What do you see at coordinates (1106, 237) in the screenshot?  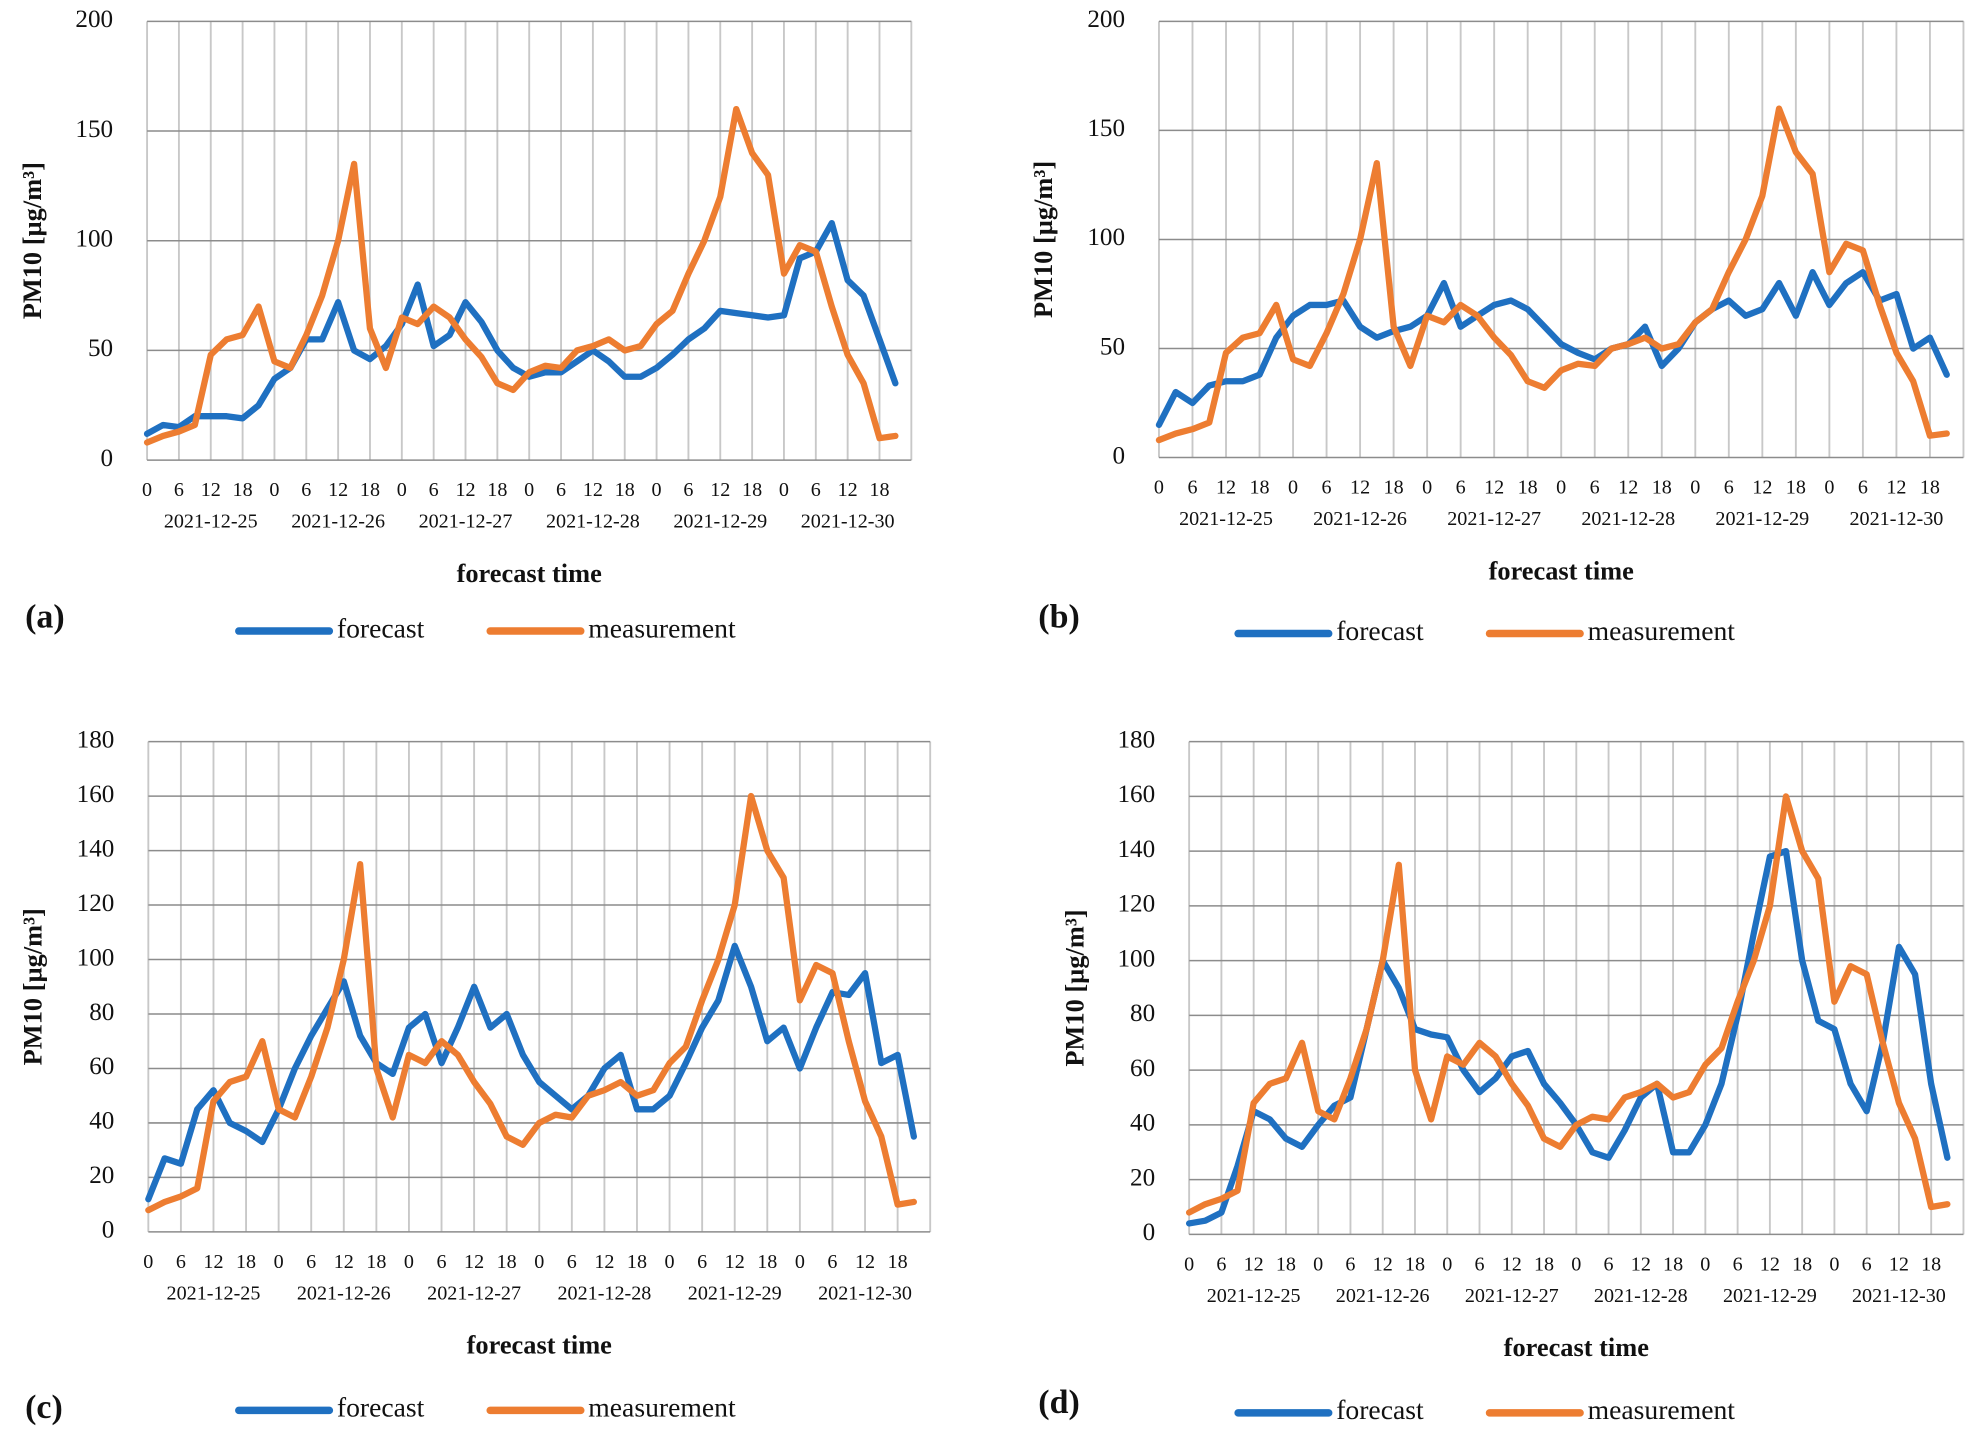 I see `y-tick-label: 100` at bounding box center [1106, 237].